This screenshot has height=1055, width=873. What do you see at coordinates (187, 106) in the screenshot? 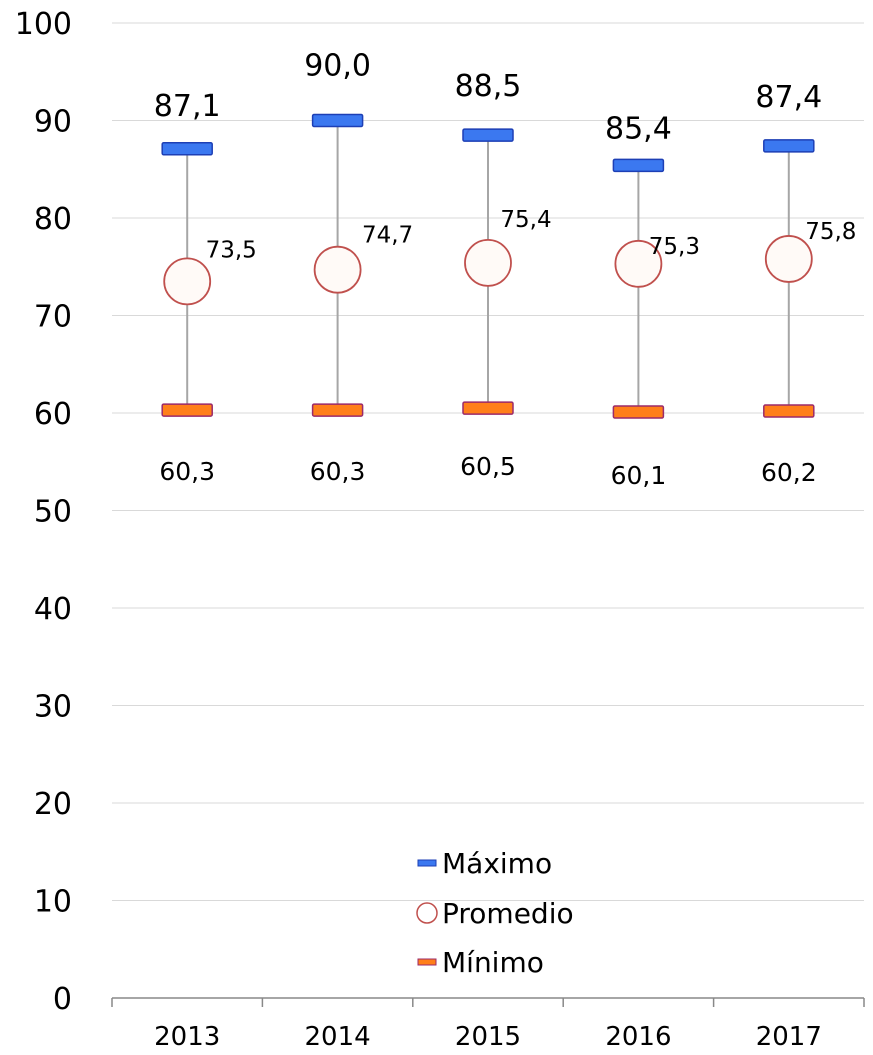
I see `max-data-label: 87,1` at bounding box center [187, 106].